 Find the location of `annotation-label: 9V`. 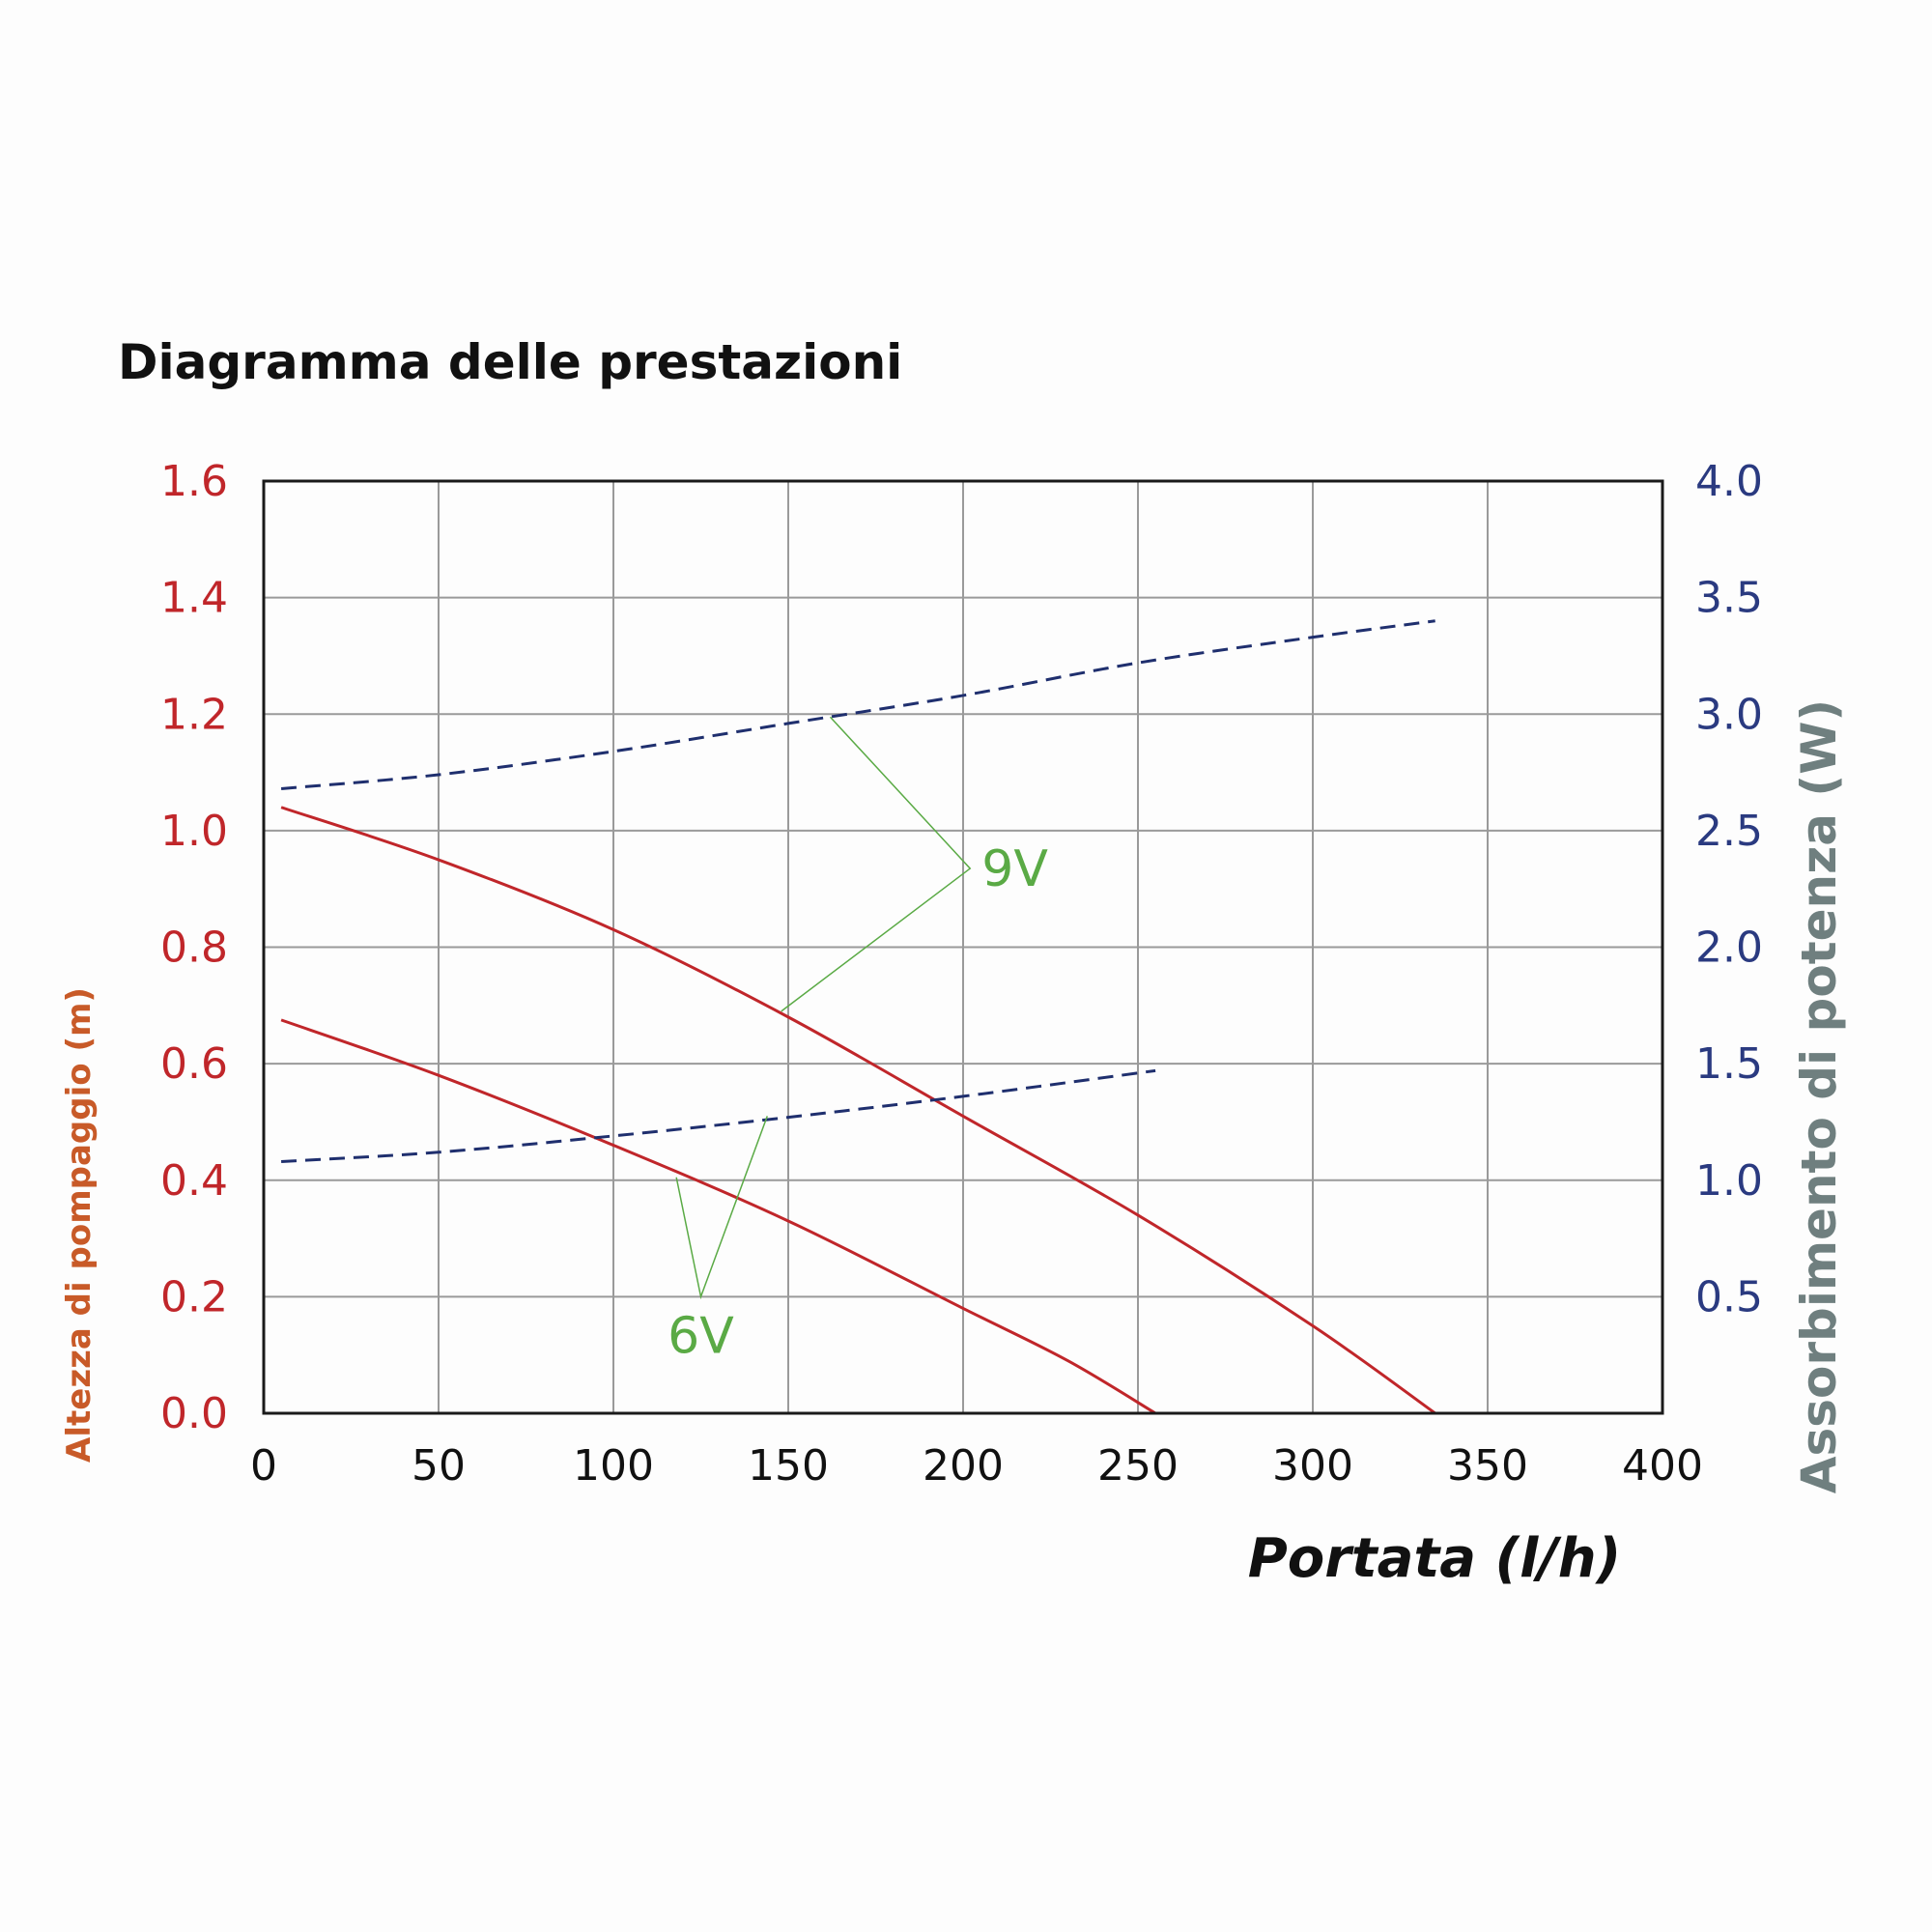

annotation-label: 9V is located at coordinates (1014, 869).